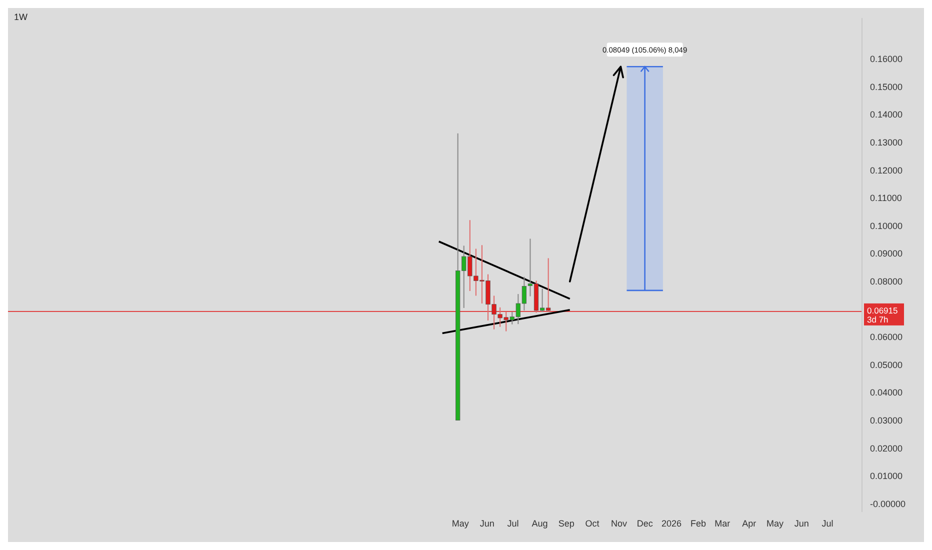 This screenshot has width=932, height=550. I want to click on y-tick-label: 0.01000, so click(886, 476).